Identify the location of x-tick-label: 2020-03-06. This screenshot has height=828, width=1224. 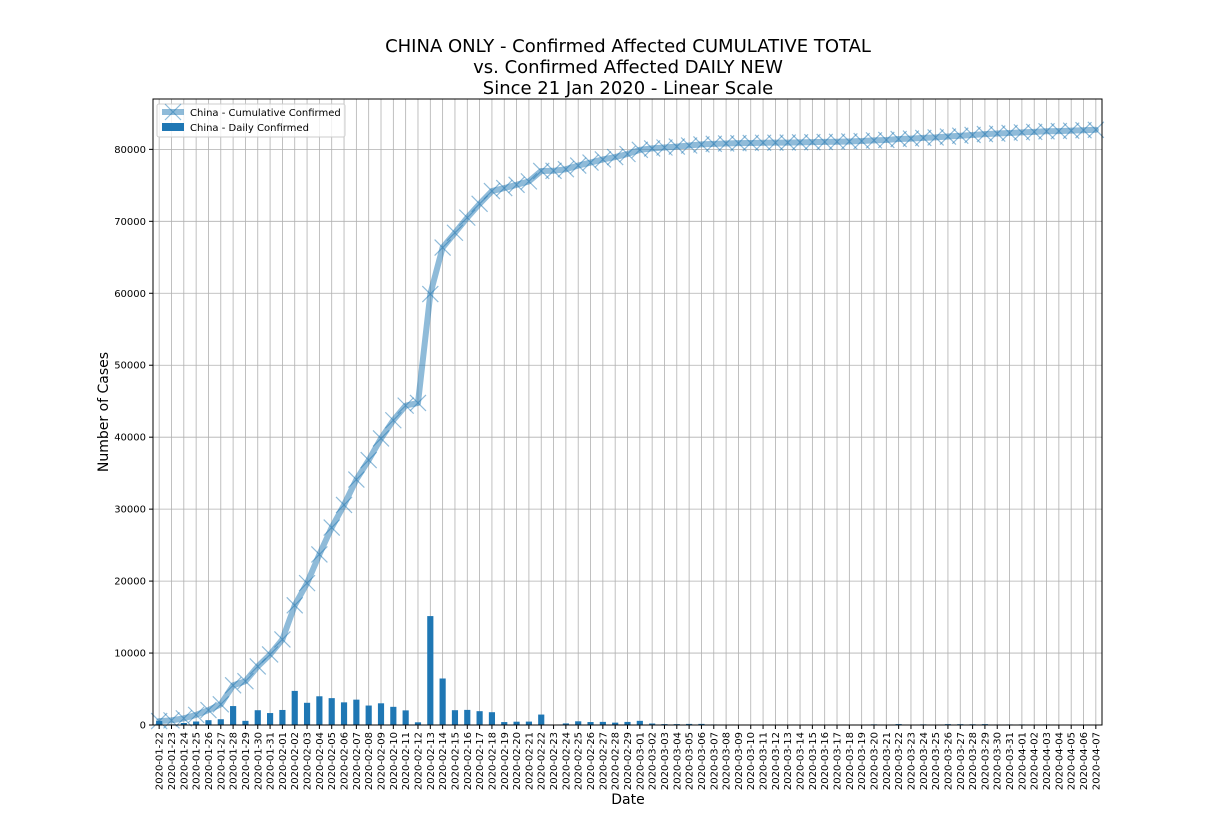
(702, 761).